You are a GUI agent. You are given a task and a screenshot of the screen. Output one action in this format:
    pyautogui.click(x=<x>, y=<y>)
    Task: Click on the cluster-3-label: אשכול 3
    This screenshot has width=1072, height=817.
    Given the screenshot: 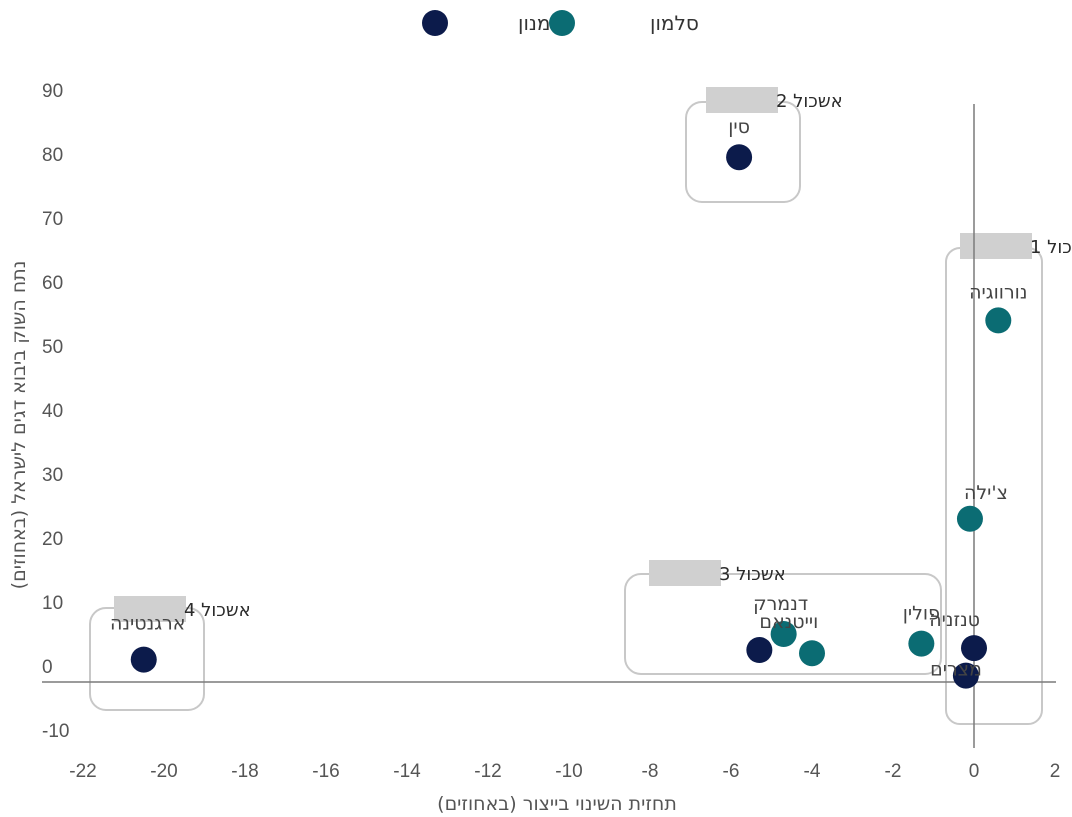 What is the action you would take?
    pyautogui.click(x=752, y=574)
    